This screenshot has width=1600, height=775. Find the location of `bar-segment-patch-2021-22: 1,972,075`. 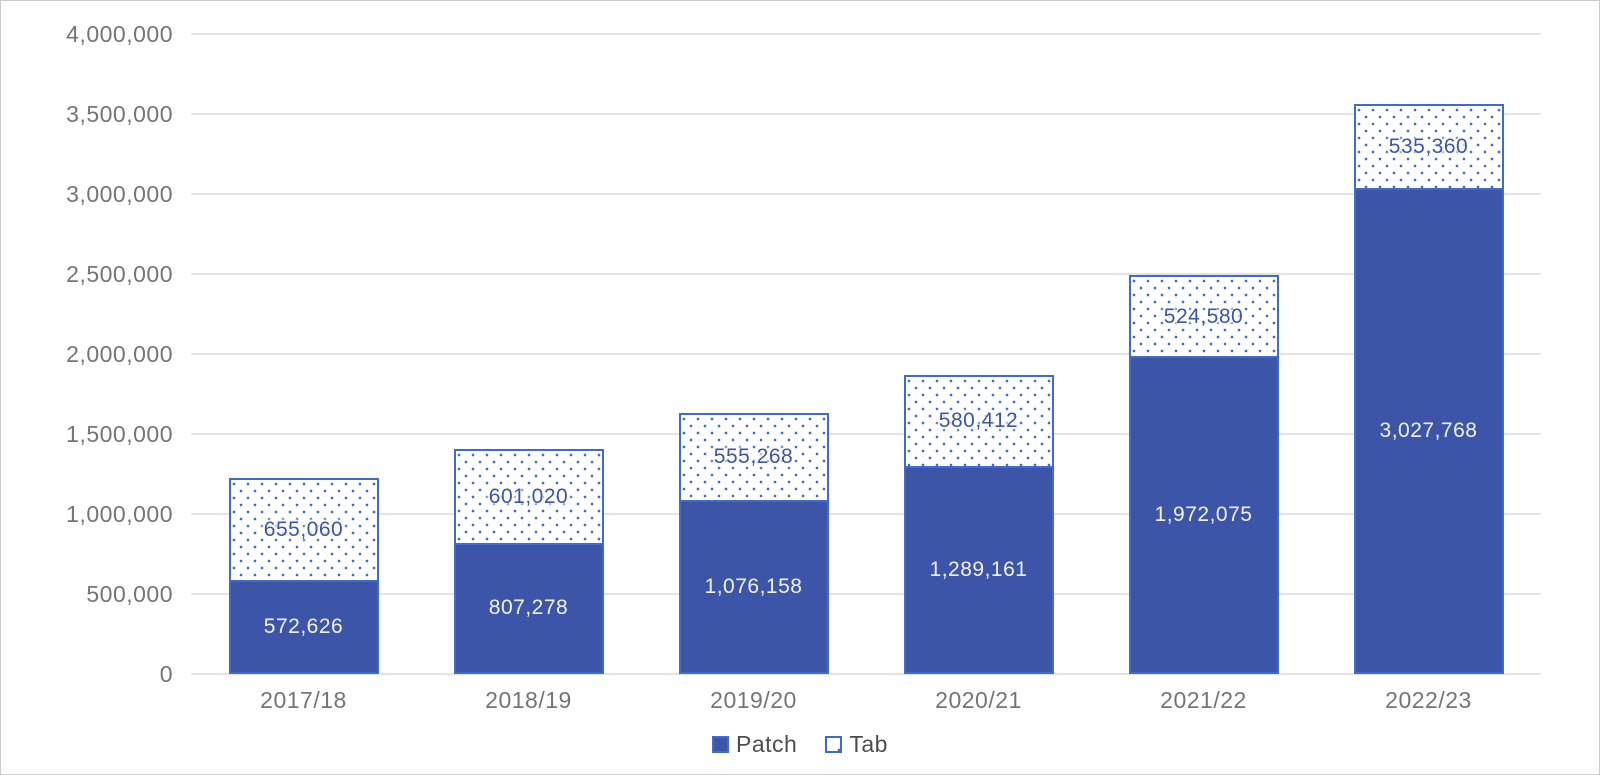

bar-segment-patch-2021-22: 1,972,075 is located at coordinates (1203, 516).